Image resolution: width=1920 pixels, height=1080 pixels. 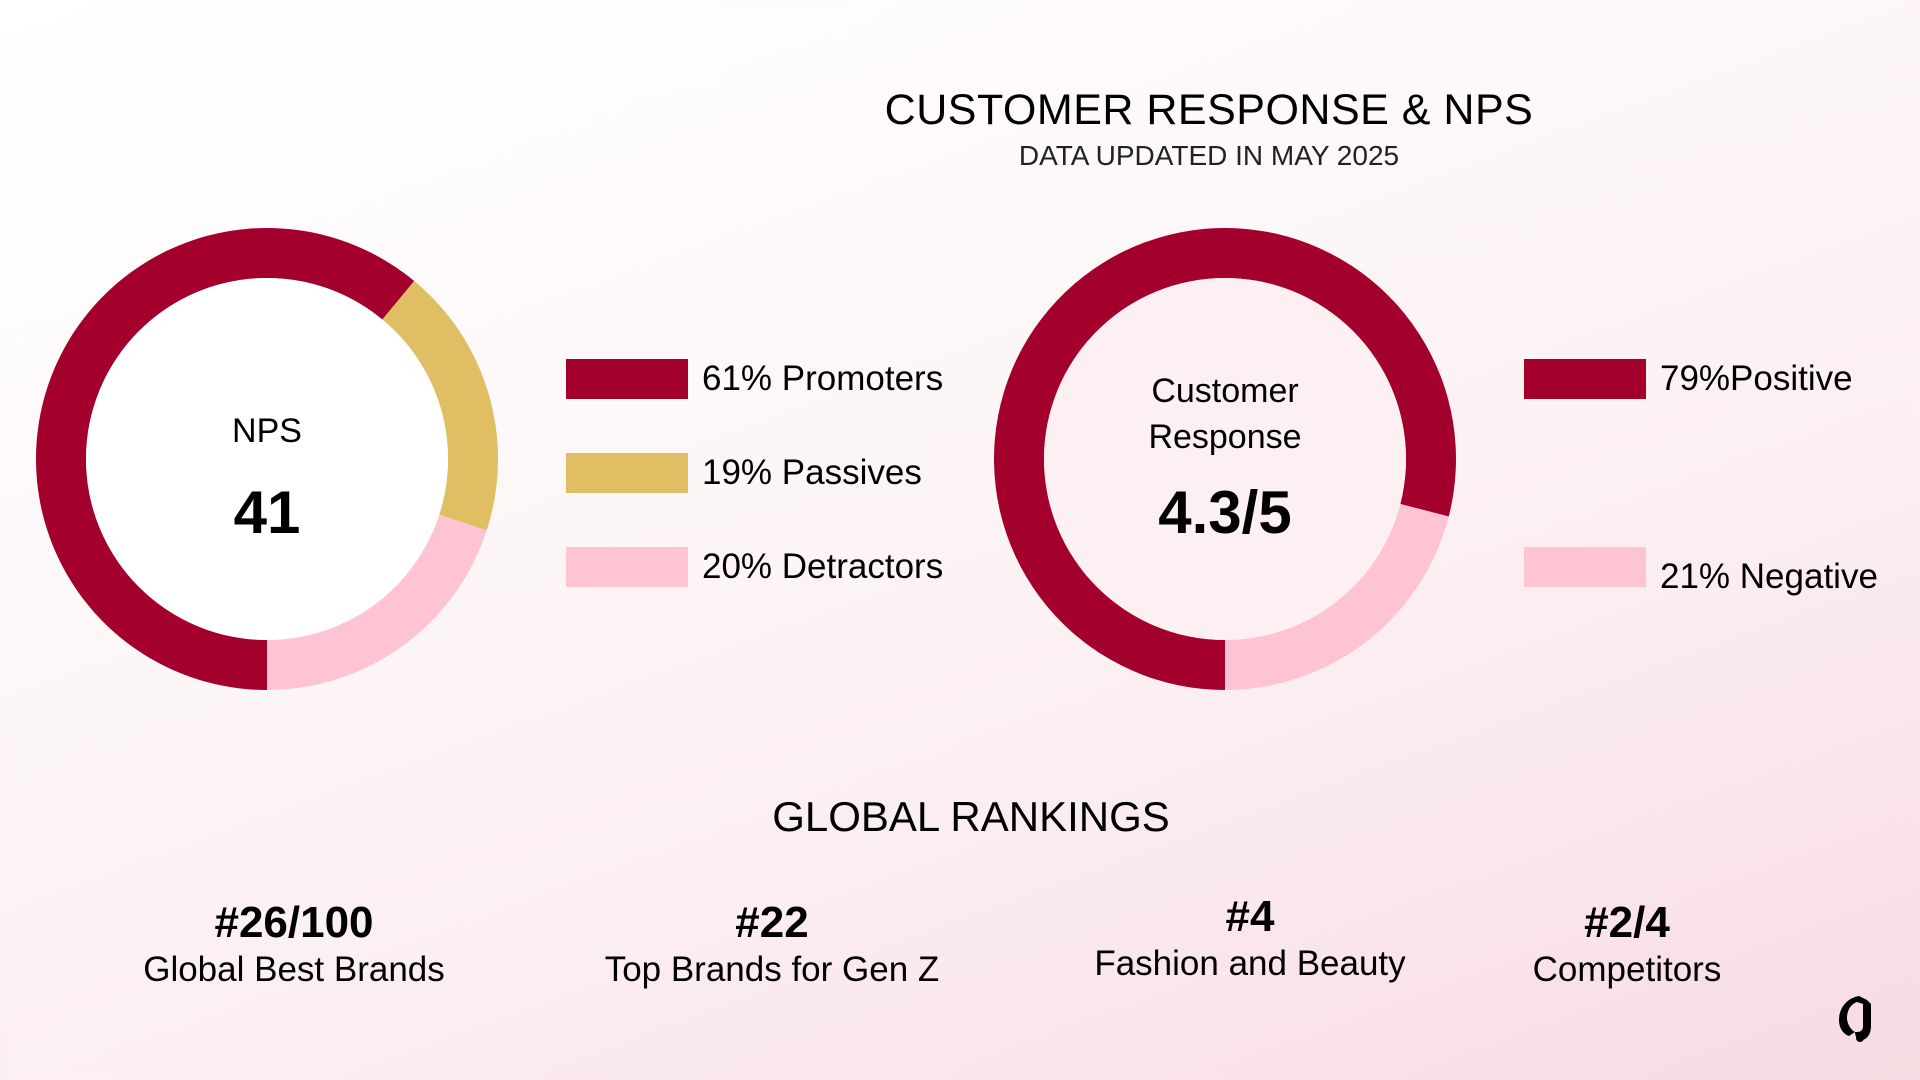 I want to click on legend-promoters: 61% Promoters, so click(x=754, y=379).